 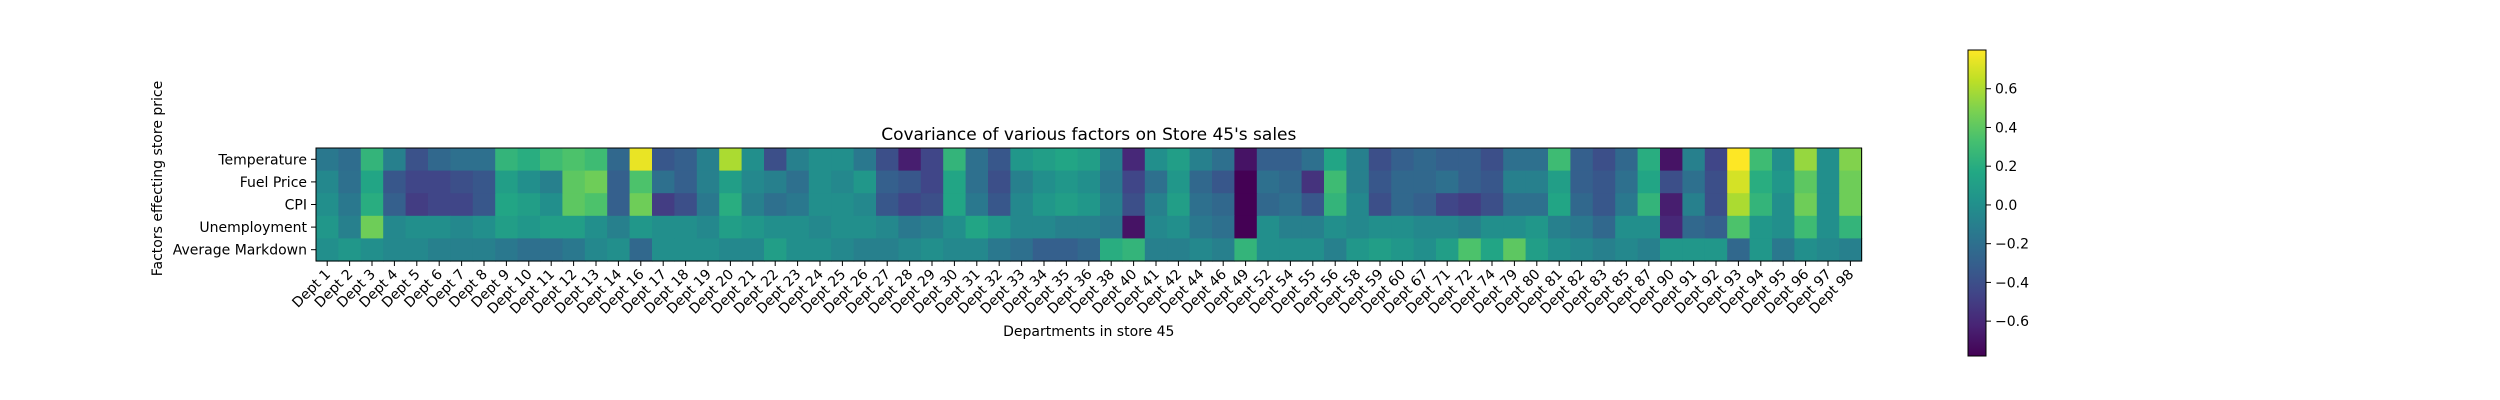 I want to click on colorbar: −0.6 −0.4 −0.2 0.0 0.2 0.4 0.6, so click(x=1998, y=203).